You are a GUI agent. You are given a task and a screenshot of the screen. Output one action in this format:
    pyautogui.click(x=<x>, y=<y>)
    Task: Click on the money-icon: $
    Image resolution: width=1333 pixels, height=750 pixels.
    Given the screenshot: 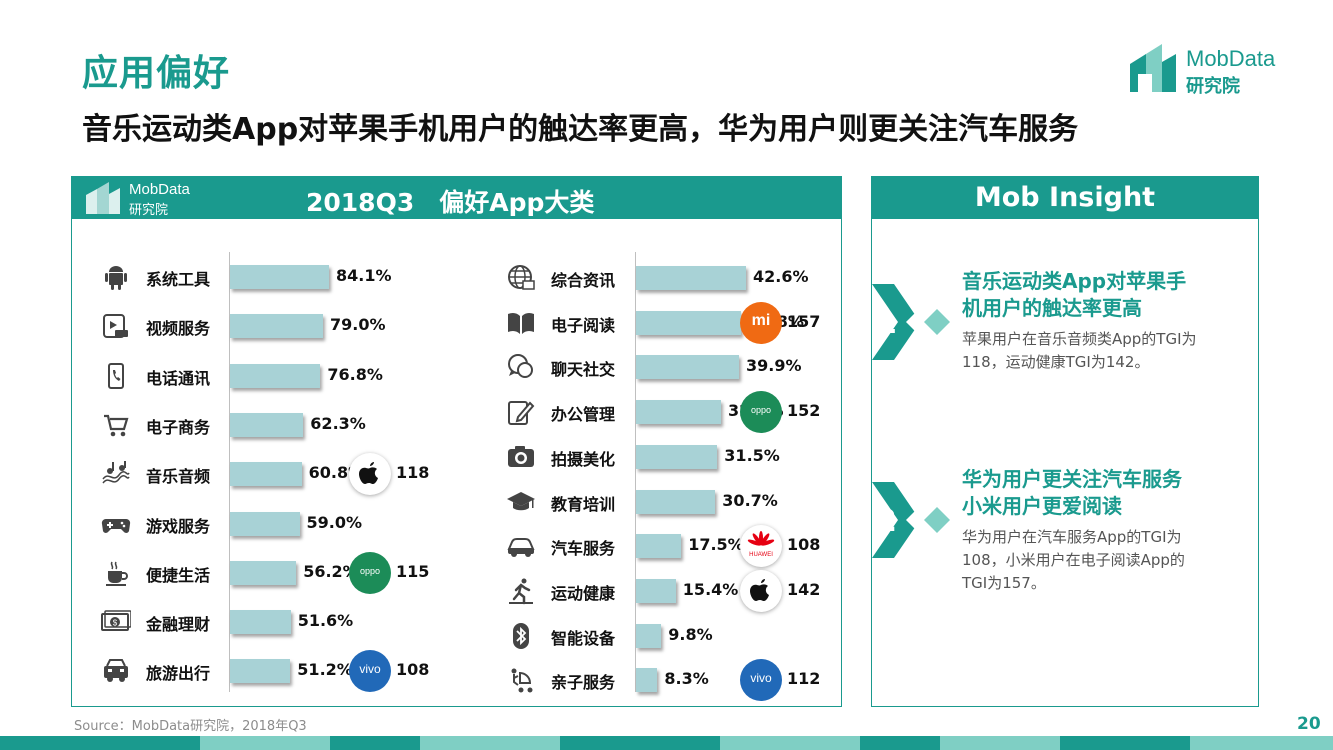 What is the action you would take?
    pyautogui.click(x=116, y=622)
    